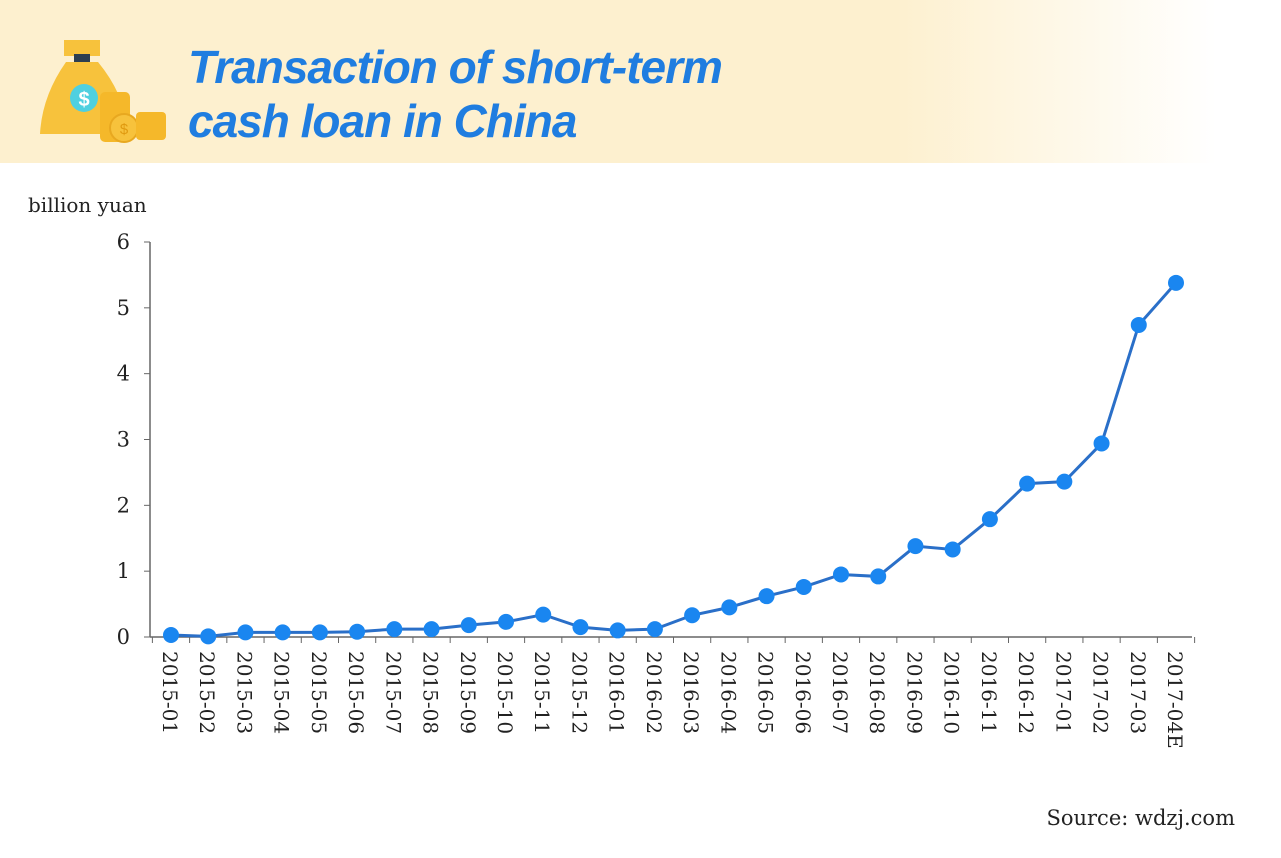  I want to click on y-tick-label: 0, so click(123, 637).